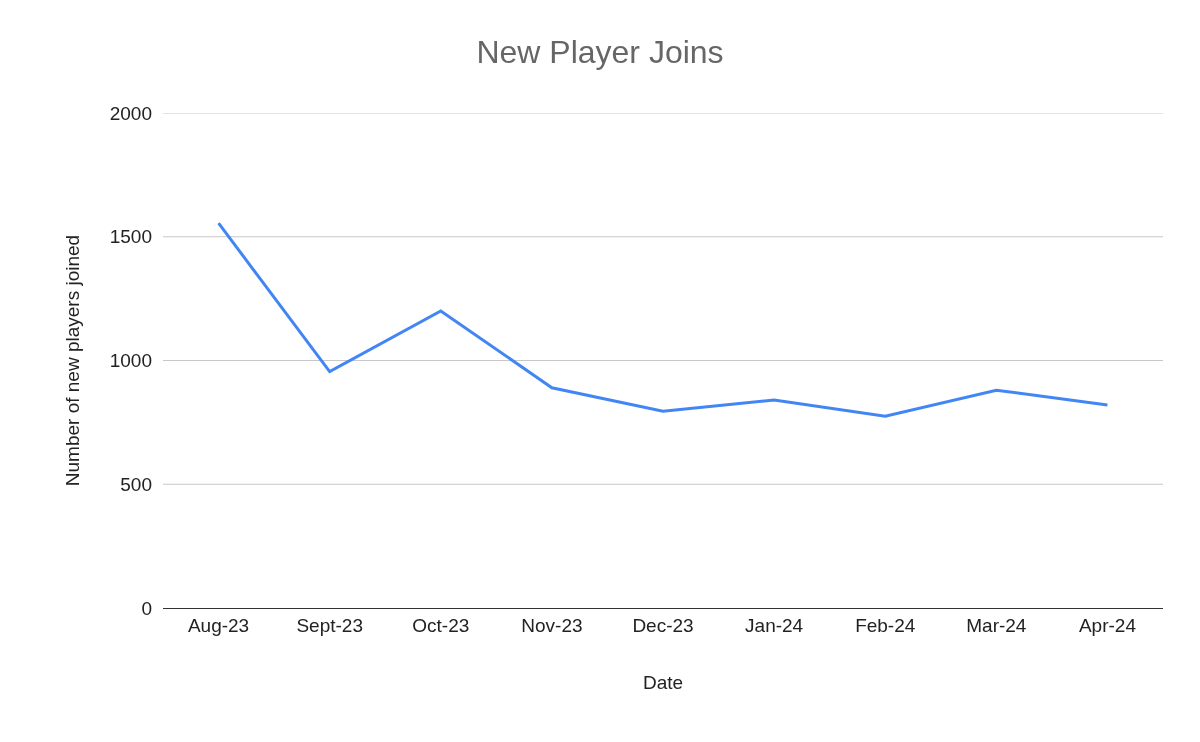 The height and width of the screenshot is (742, 1200). I want to click on y-tick-label: 1500, so click(130, 237).